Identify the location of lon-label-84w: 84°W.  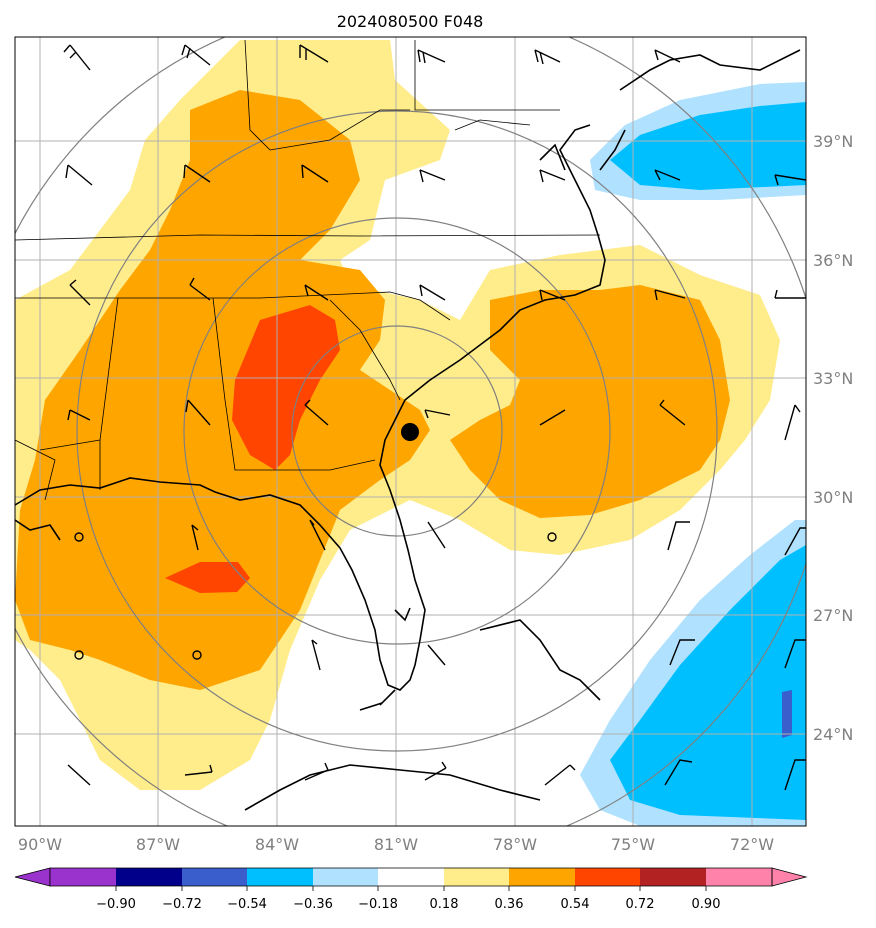
(277, 844).